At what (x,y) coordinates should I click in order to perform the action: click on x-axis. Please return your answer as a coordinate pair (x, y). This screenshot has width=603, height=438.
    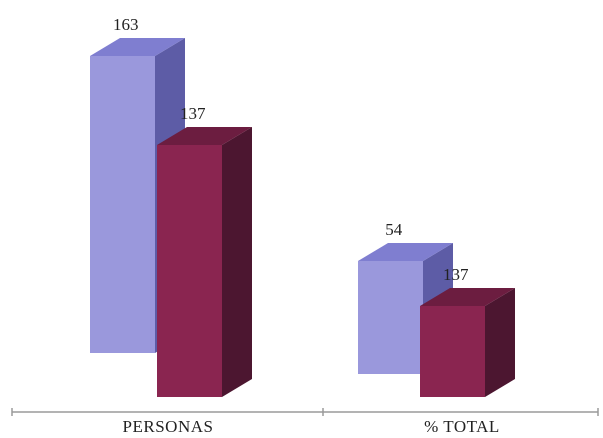
    Looking at the image, I should click on (305, 412).